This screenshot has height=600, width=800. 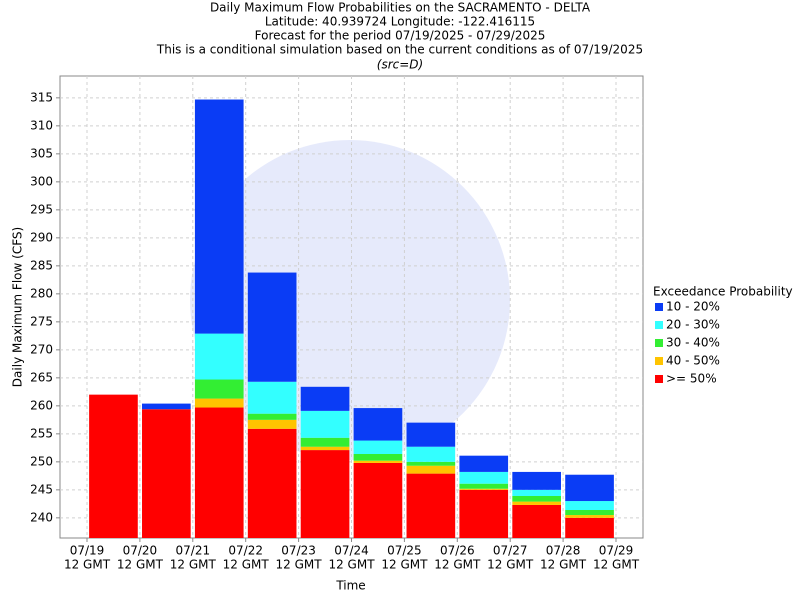 I want to click on x-tick-label: 07/20, so click(x=140, y=551).